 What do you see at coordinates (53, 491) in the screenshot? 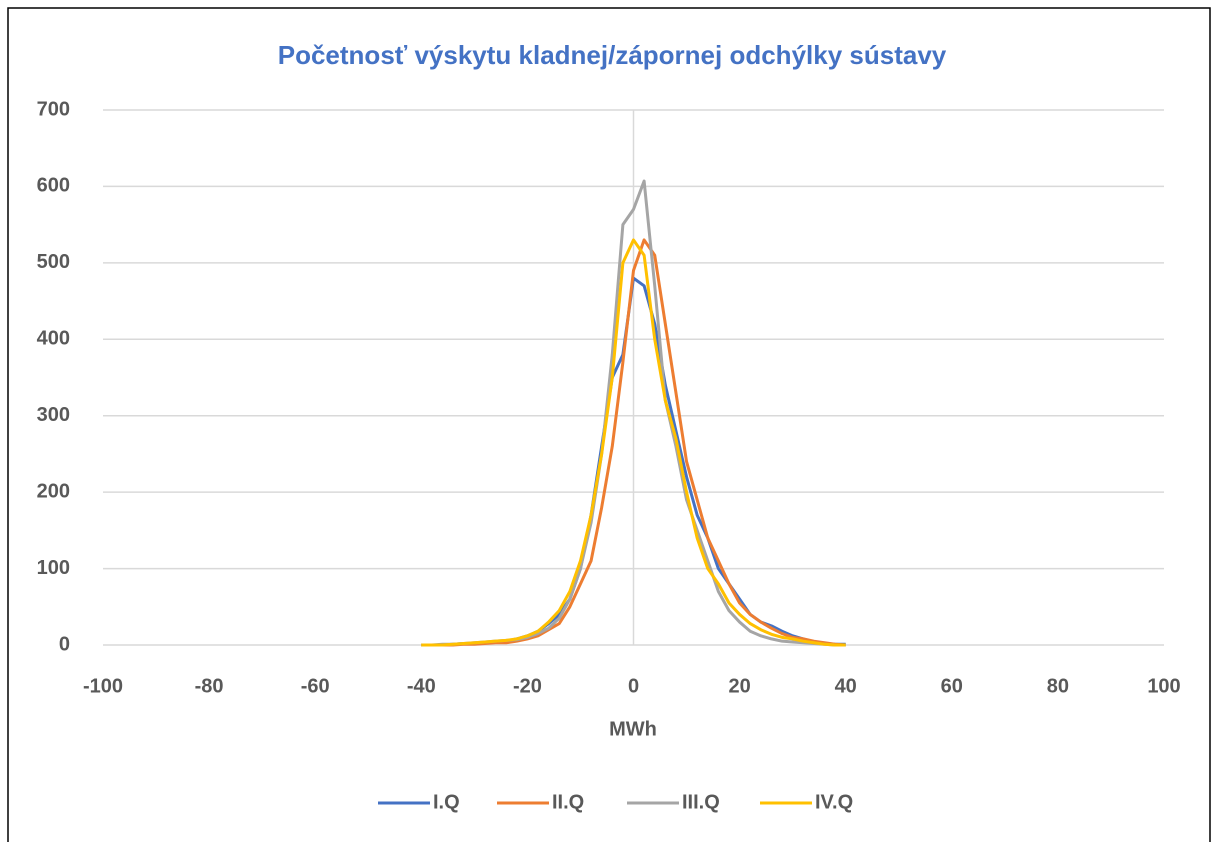
I see `y-tick-label: 200` at bounding box center [53, 491].